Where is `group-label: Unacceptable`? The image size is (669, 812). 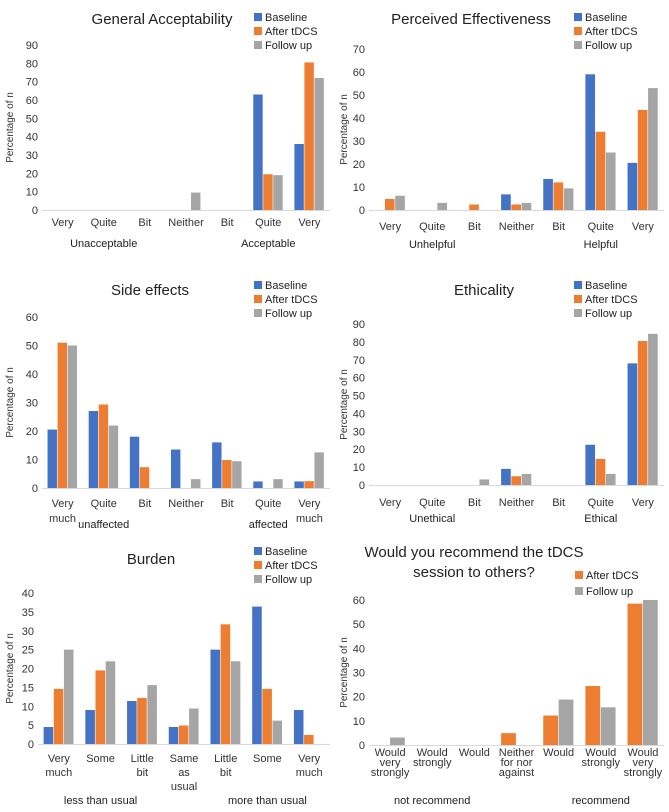
group-label: Unacceptable is located at coordinates (103, 244).